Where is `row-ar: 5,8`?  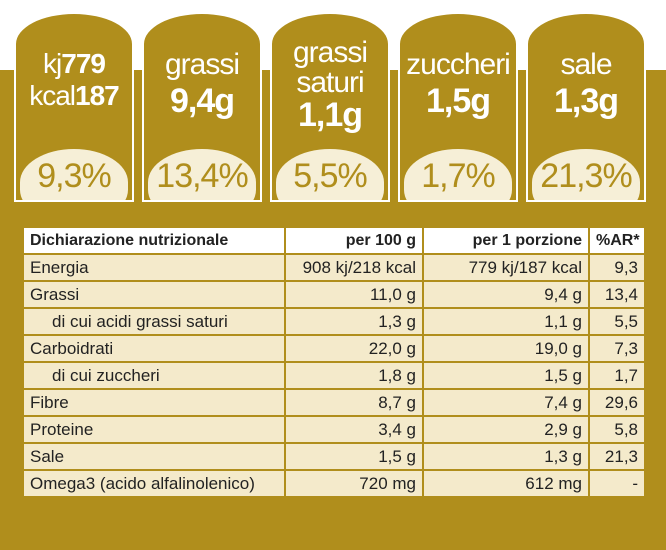
row-ar: 5,8 is located at coordinates (617, 429).